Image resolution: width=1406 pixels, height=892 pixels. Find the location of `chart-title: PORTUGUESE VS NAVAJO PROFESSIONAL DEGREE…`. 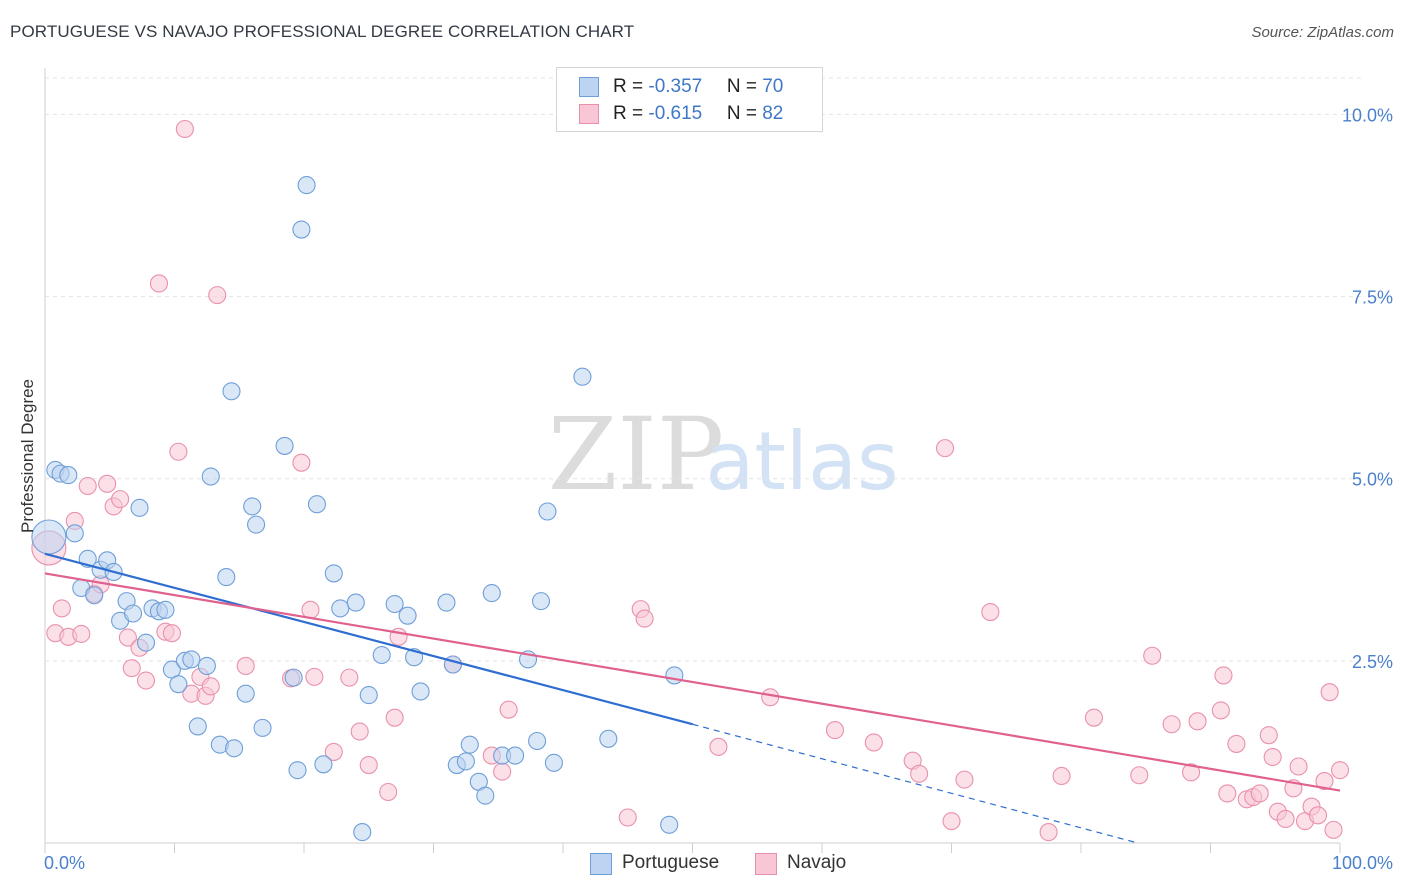

chart-title: PORTUGUESE VS NAVAJO PROFESSIONAL DEGREE… is located at coordinates (322, 31).